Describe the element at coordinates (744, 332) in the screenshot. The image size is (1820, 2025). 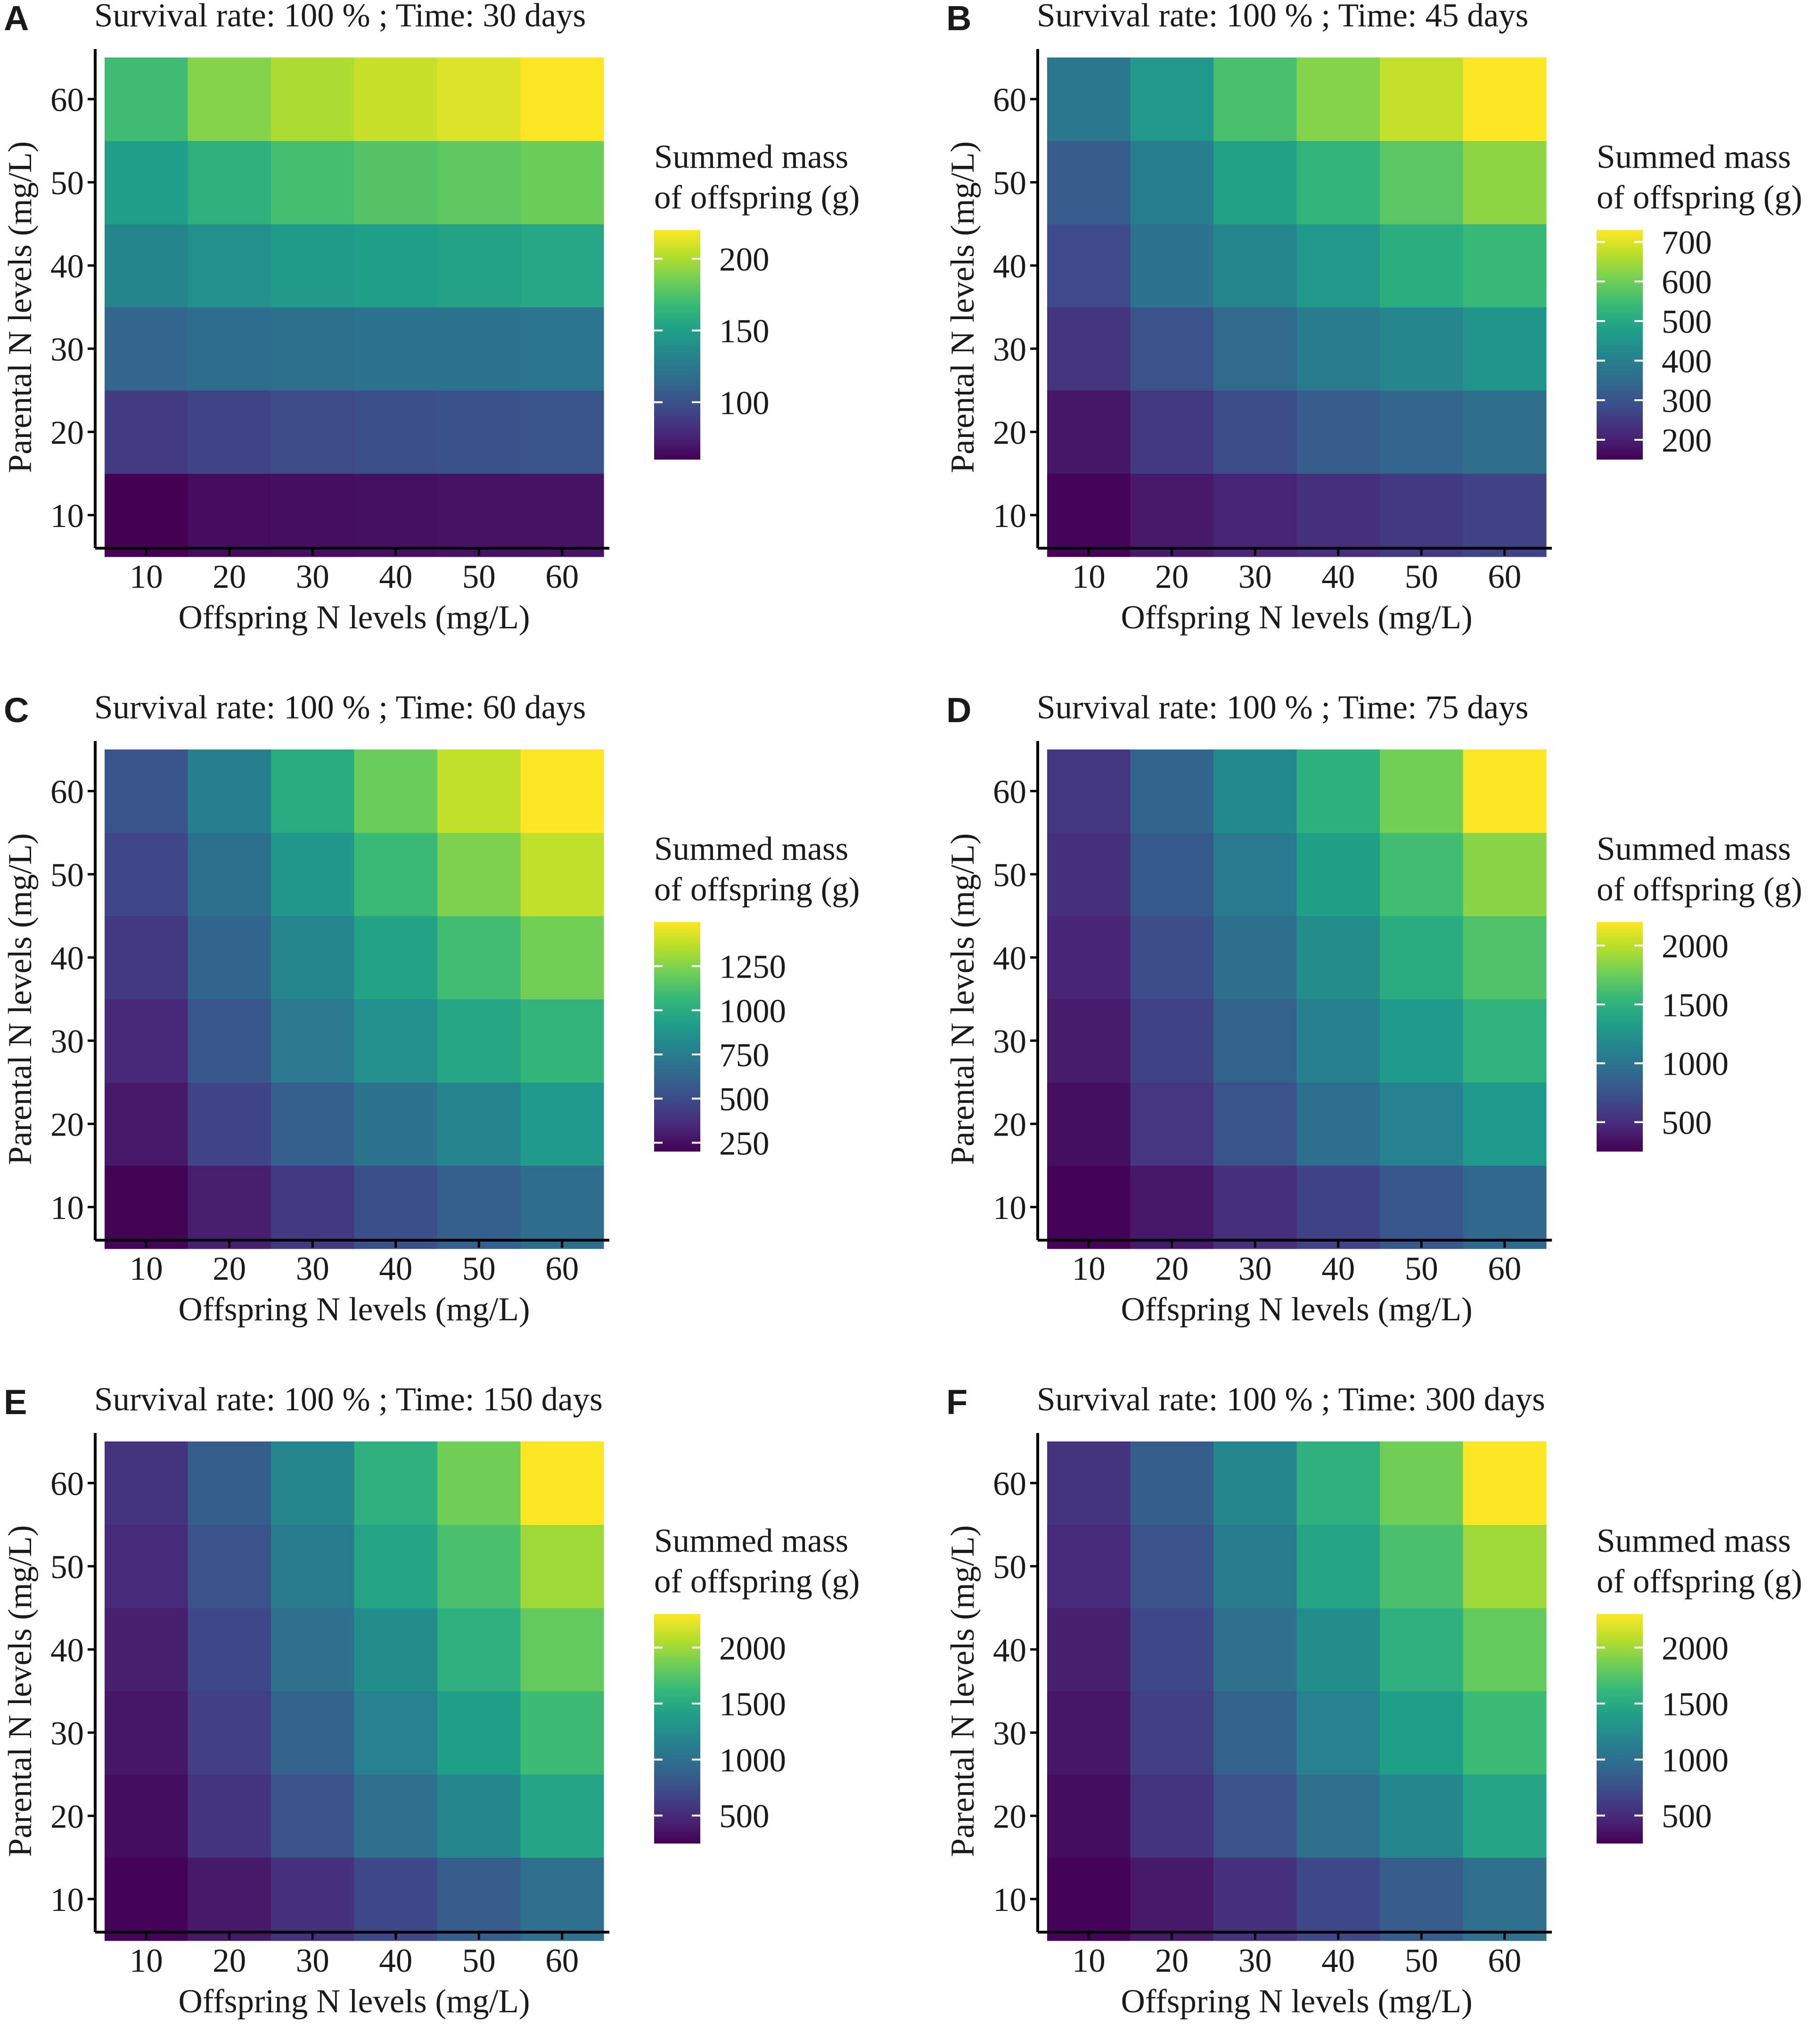
I see `legend-tick-label: 150` at that location.